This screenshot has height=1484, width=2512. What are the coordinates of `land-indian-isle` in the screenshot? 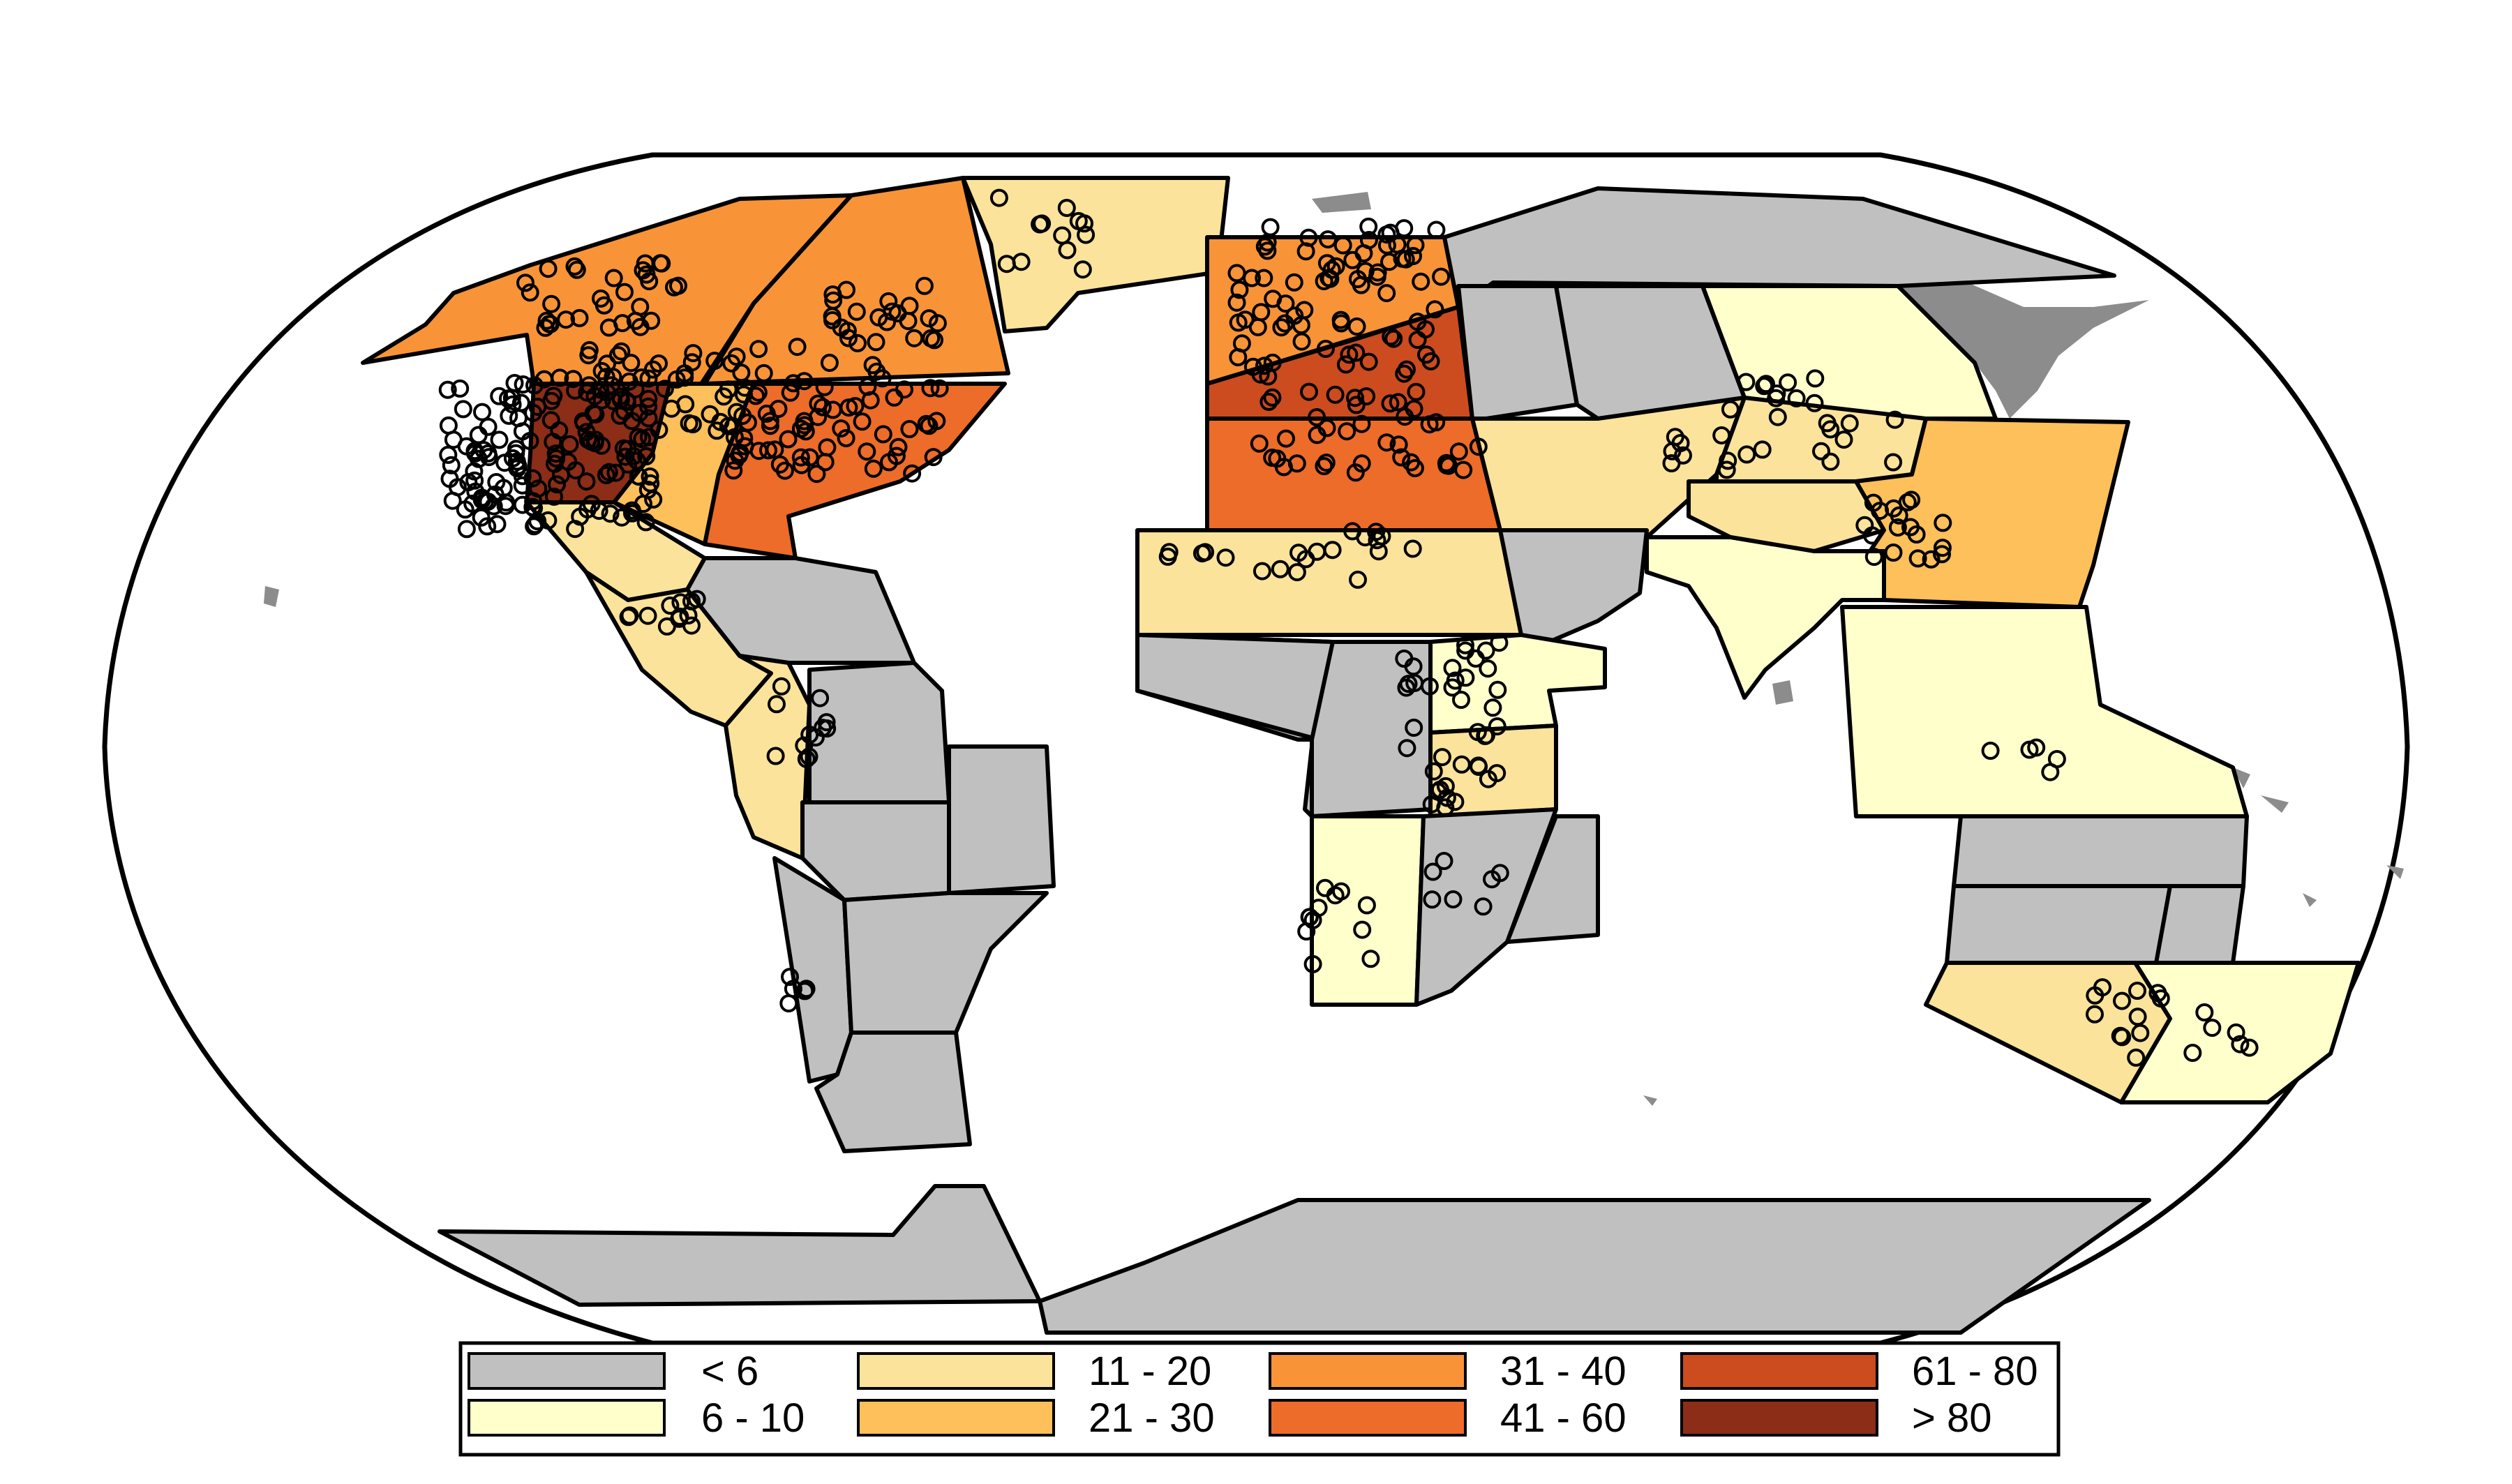 It's located at (1650, 1101).